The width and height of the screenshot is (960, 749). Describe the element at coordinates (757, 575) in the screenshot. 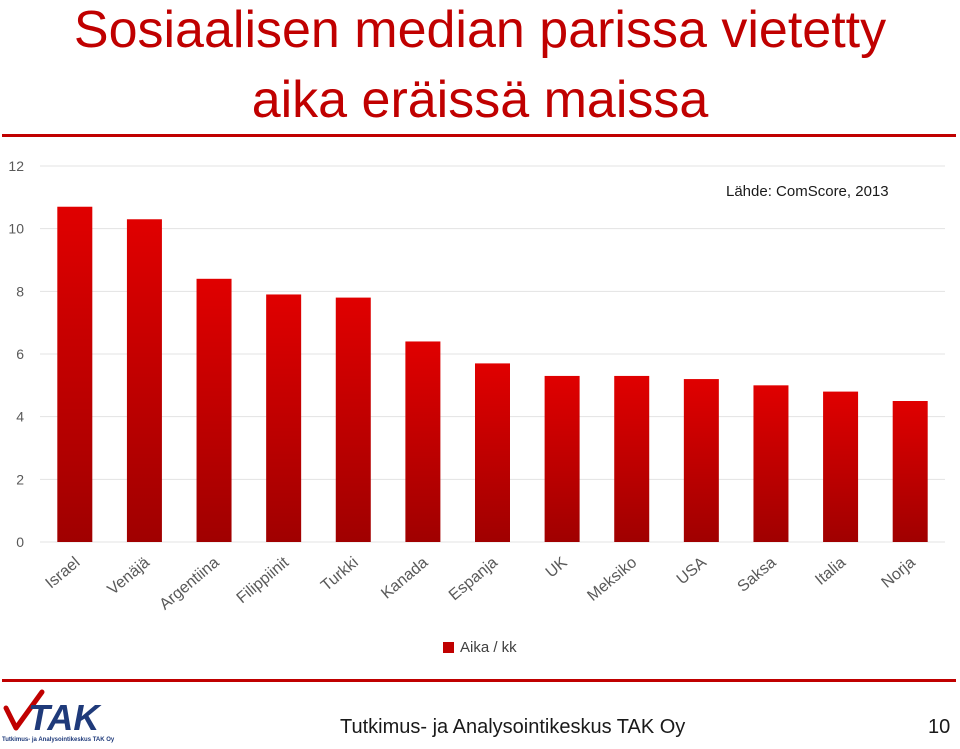

I see `x-tick-label: Saksa` at that location.